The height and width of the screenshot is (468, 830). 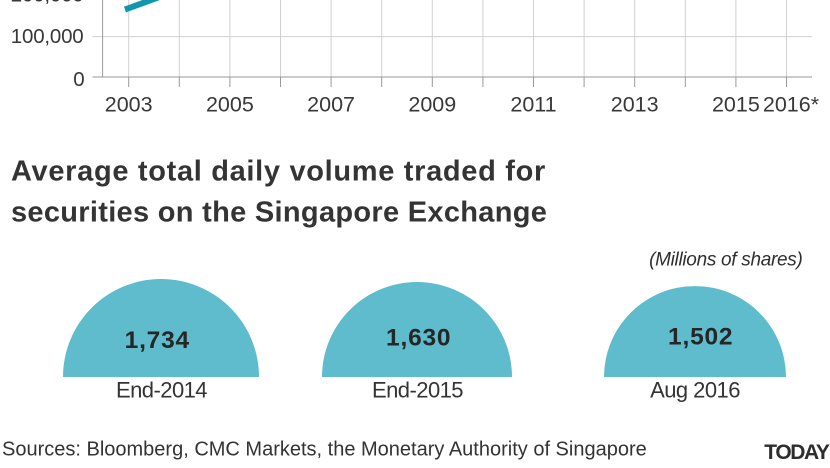 I want to click on svg-text: 0, so click(x=78, y=79).